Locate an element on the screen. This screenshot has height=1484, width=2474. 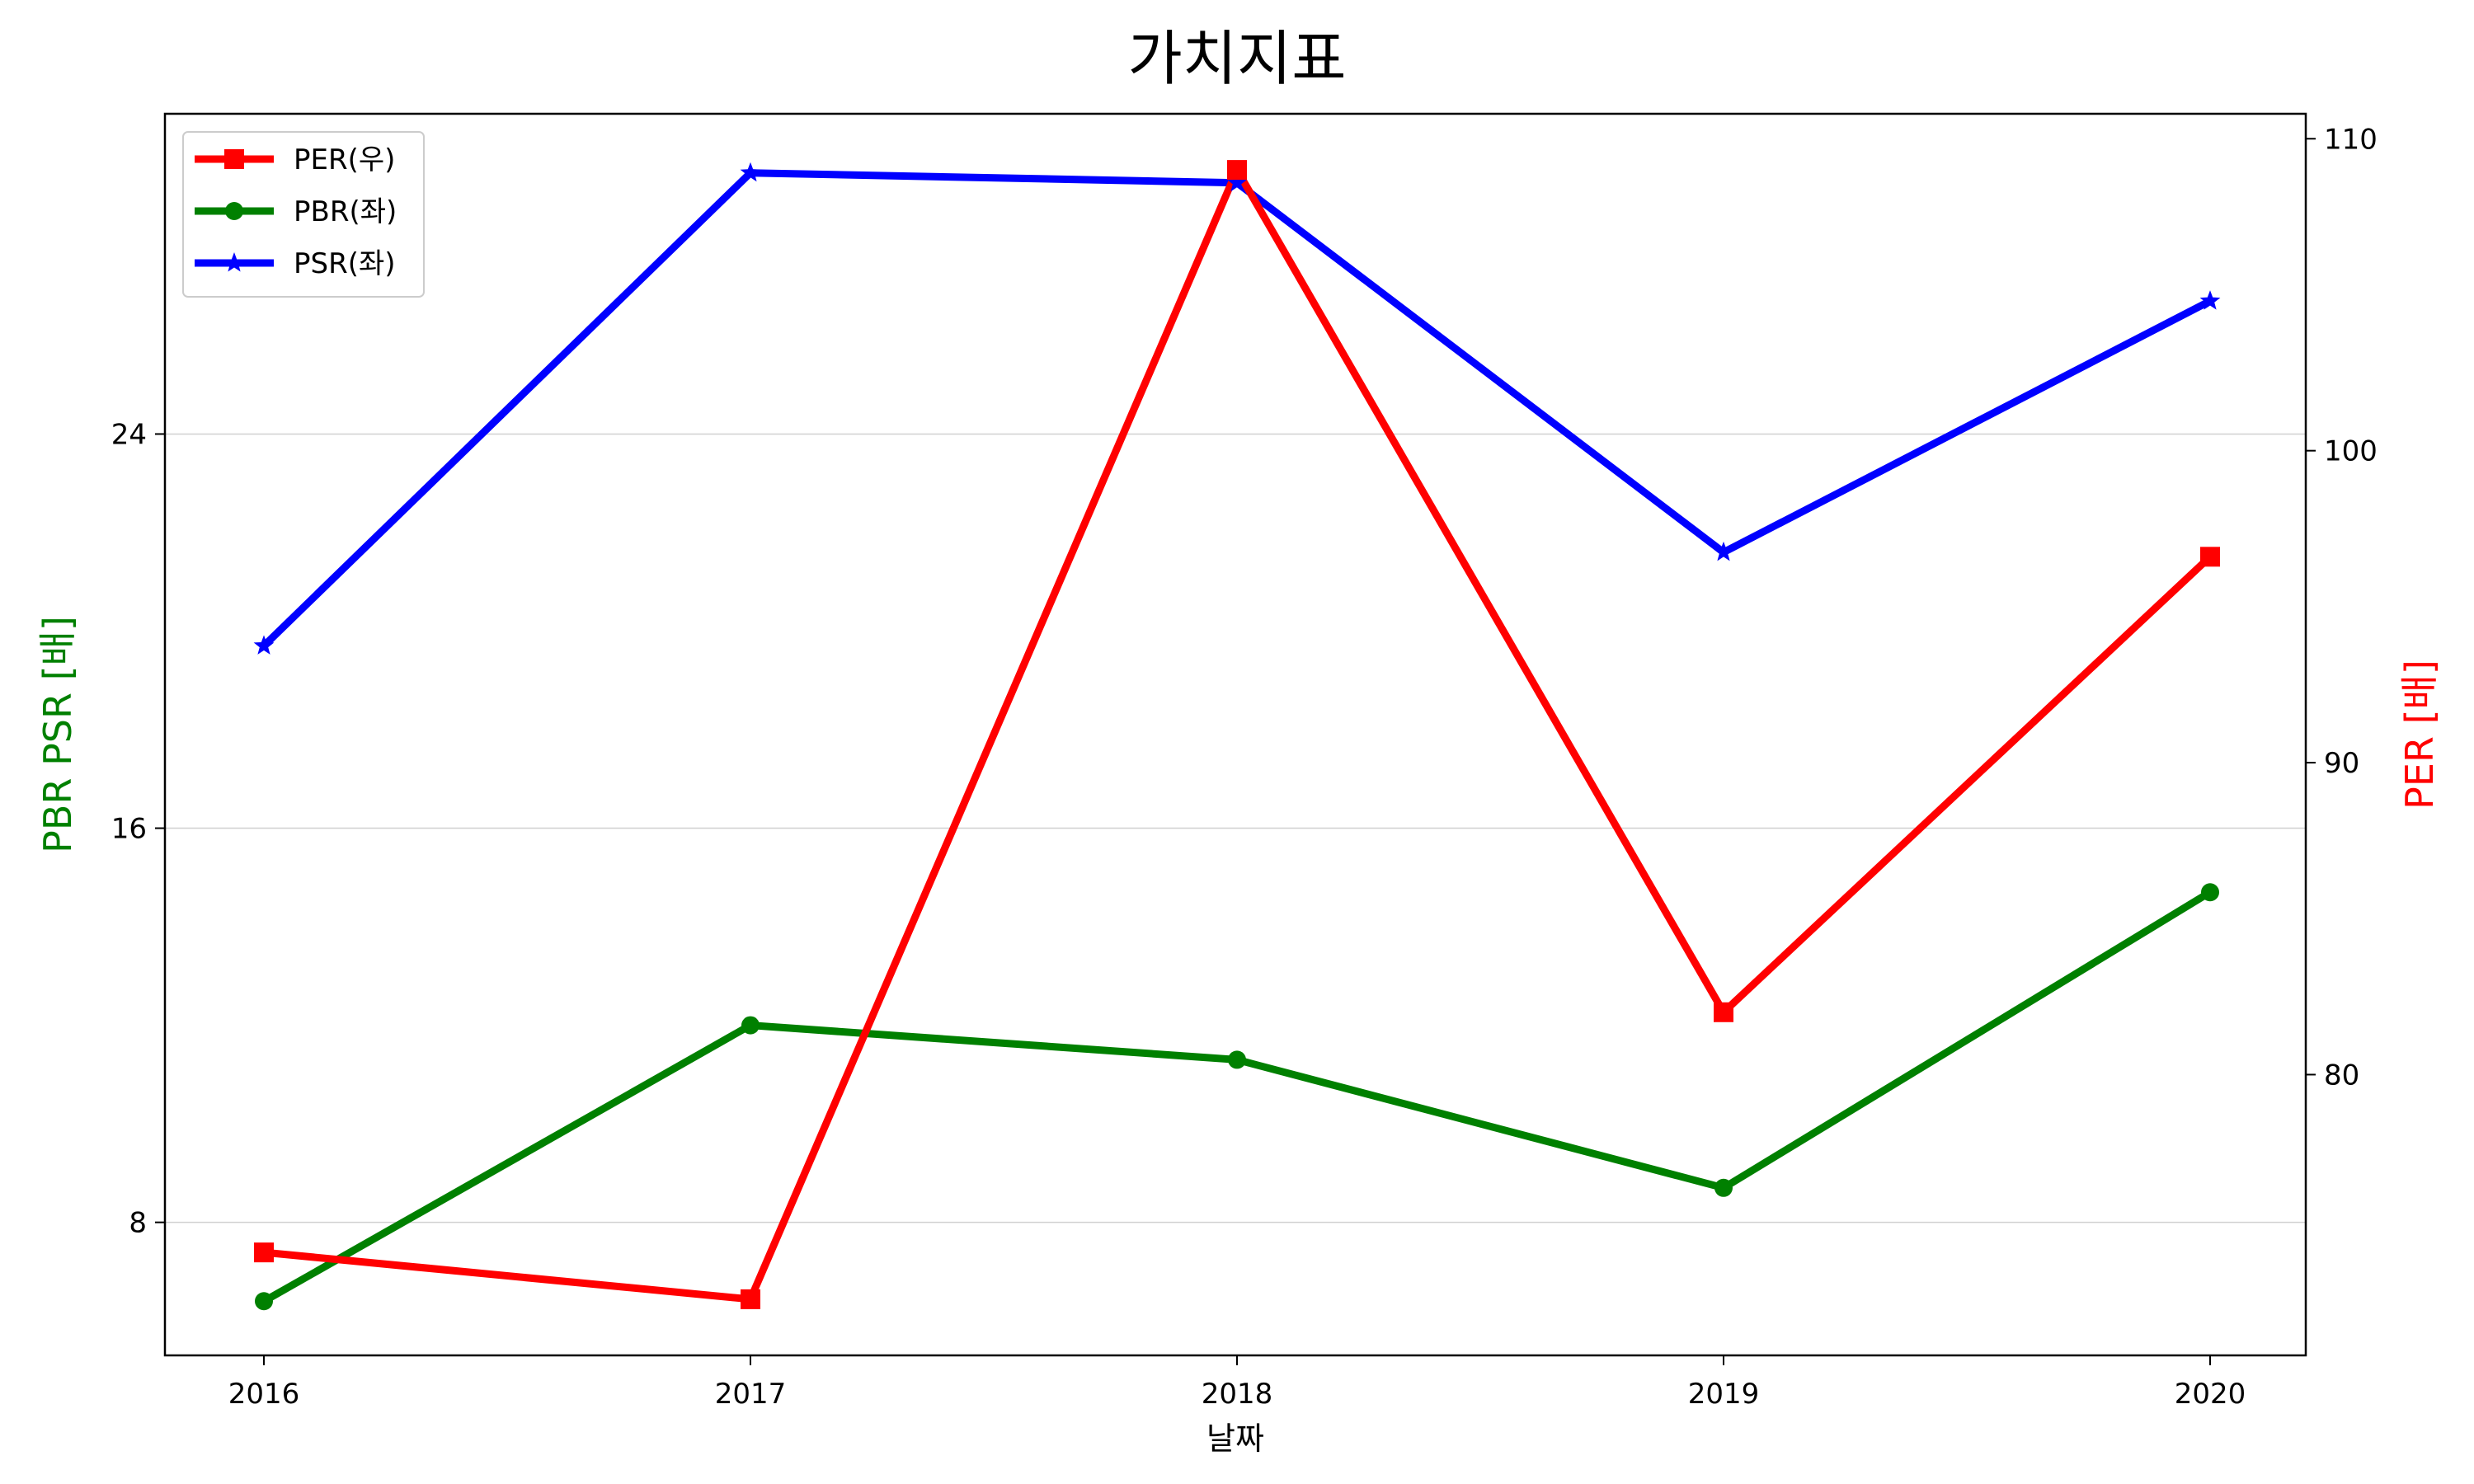
y-right-tick-label: 100 is located at coordinates (2351, 451).